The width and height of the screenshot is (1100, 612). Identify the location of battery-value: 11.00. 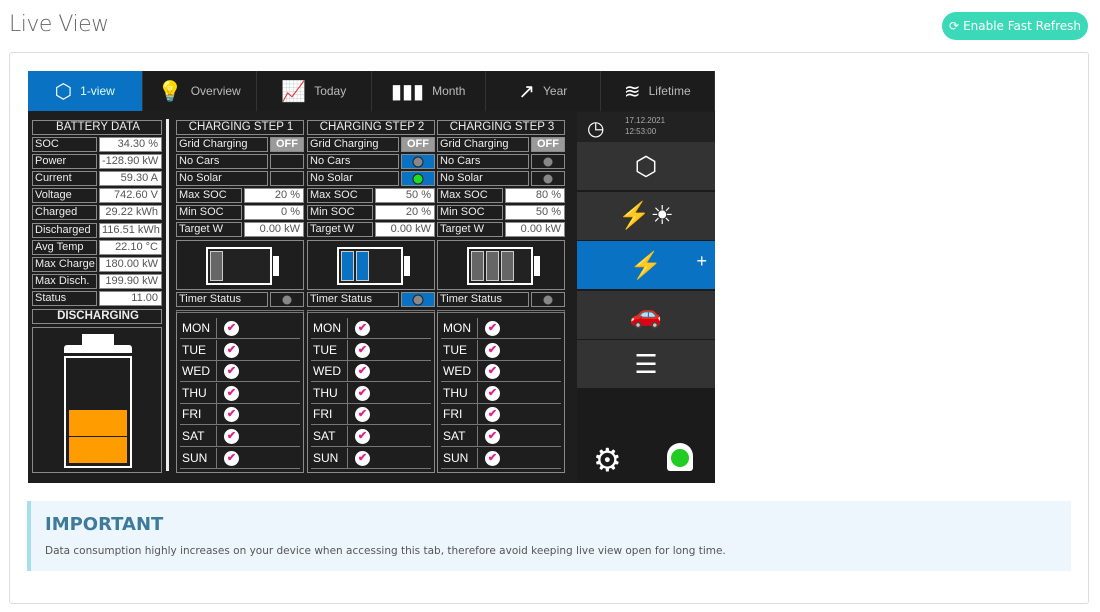
(130, 298).